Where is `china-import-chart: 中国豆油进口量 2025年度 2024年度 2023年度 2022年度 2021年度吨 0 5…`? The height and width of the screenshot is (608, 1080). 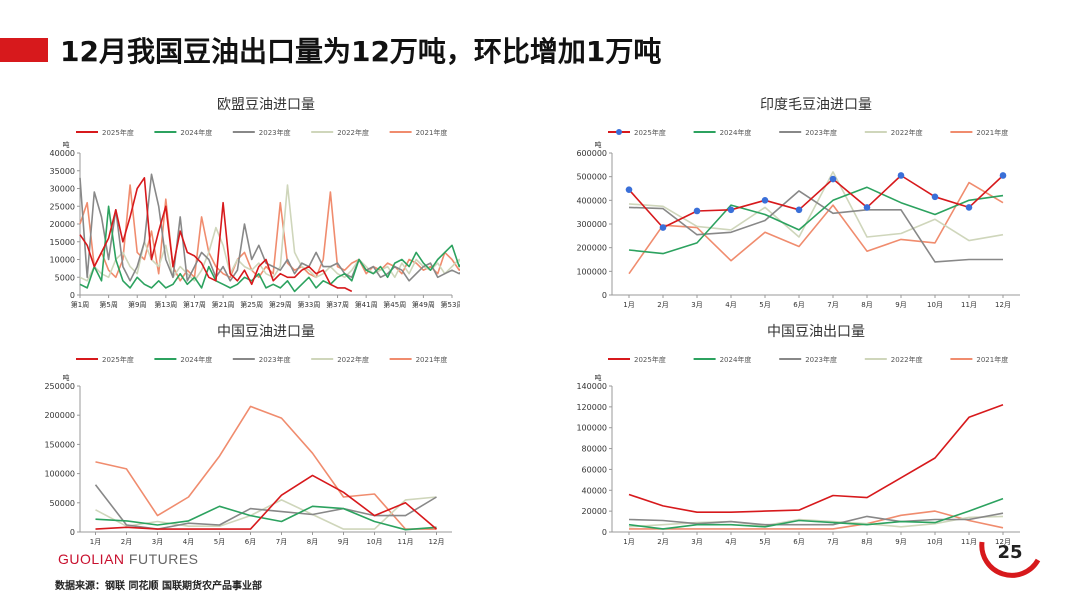 china-import-chart: 中国豆油进口量 2025年度 2024年度 2023年度 2022年度 2021年度吨 0 5… is located at coordinates (250, 437).